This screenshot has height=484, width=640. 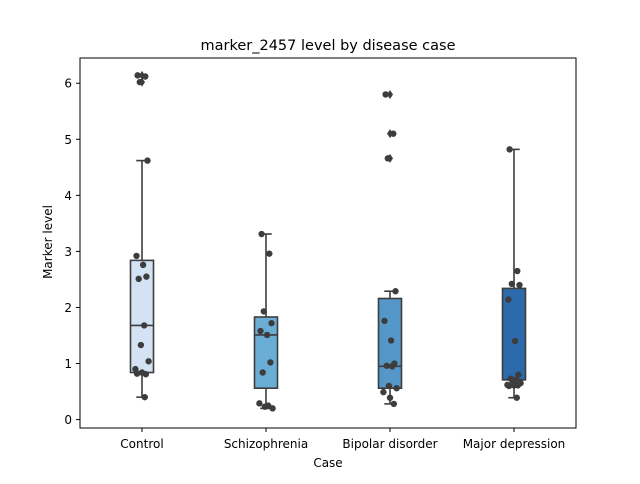 I want to click on y-tick-label: 3, so click(x=68, y=252).